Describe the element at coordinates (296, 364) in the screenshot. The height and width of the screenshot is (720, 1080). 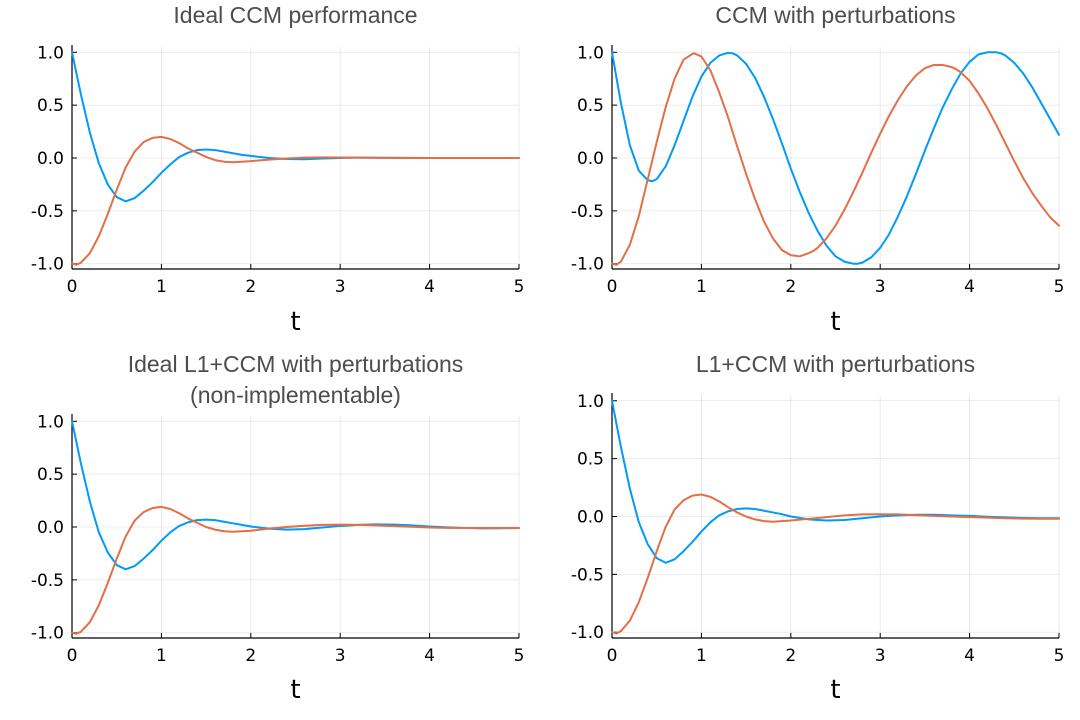
I see `chart-title: Ideal L1+CCM with perturbations` at that location.